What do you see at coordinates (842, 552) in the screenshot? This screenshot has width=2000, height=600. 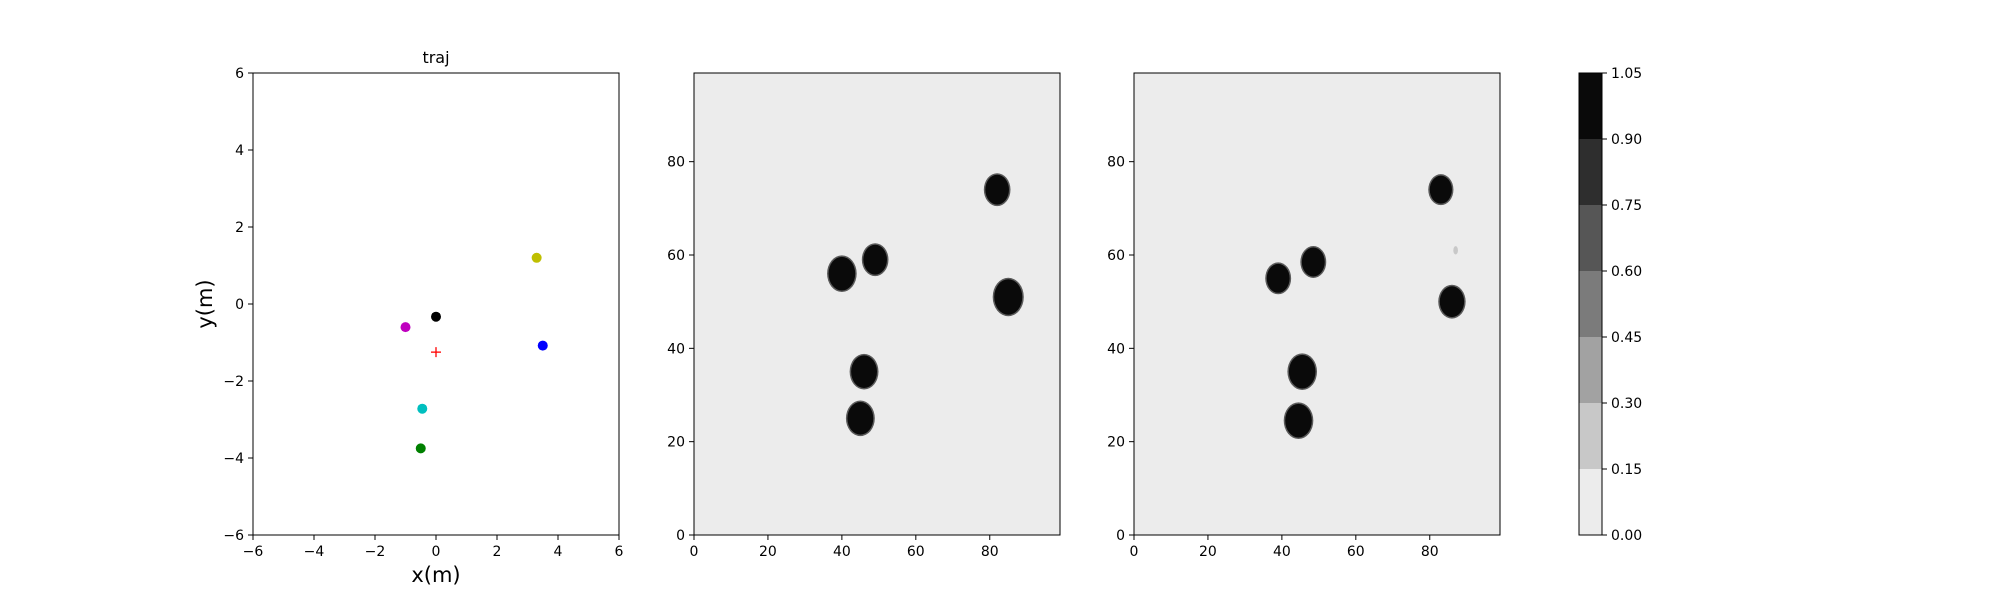 I see `axis1-x-tick-label: 40` at bounding box center [842, 552].